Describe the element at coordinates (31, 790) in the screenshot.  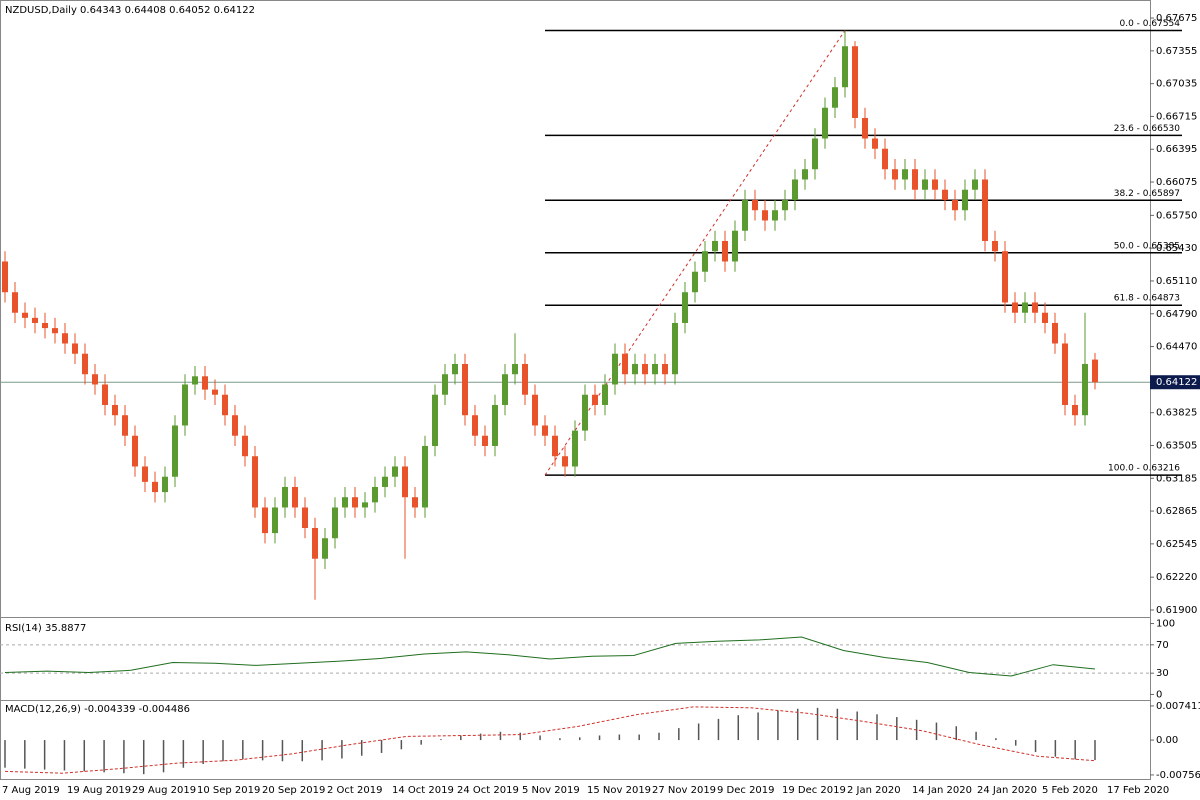
I see `x-tick-label: 7 Aug 2019` at that location.